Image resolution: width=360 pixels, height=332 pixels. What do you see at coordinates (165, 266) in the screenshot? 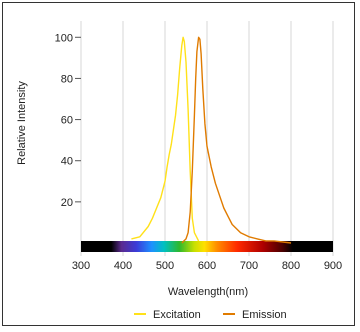
I see `x-tick-label-500: 500` at bounding box center [165, 266].